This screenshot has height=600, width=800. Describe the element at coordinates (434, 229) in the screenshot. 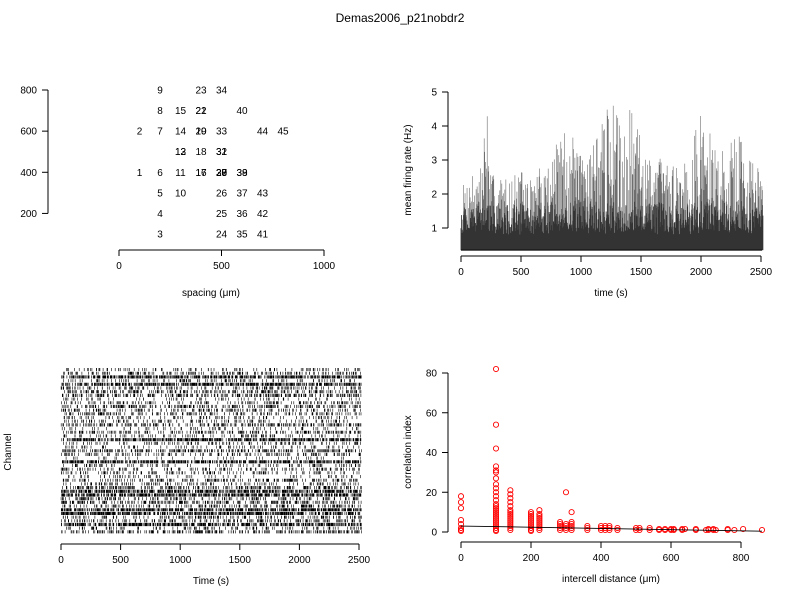

I see `rate-y-tick-label: 1` at that location.